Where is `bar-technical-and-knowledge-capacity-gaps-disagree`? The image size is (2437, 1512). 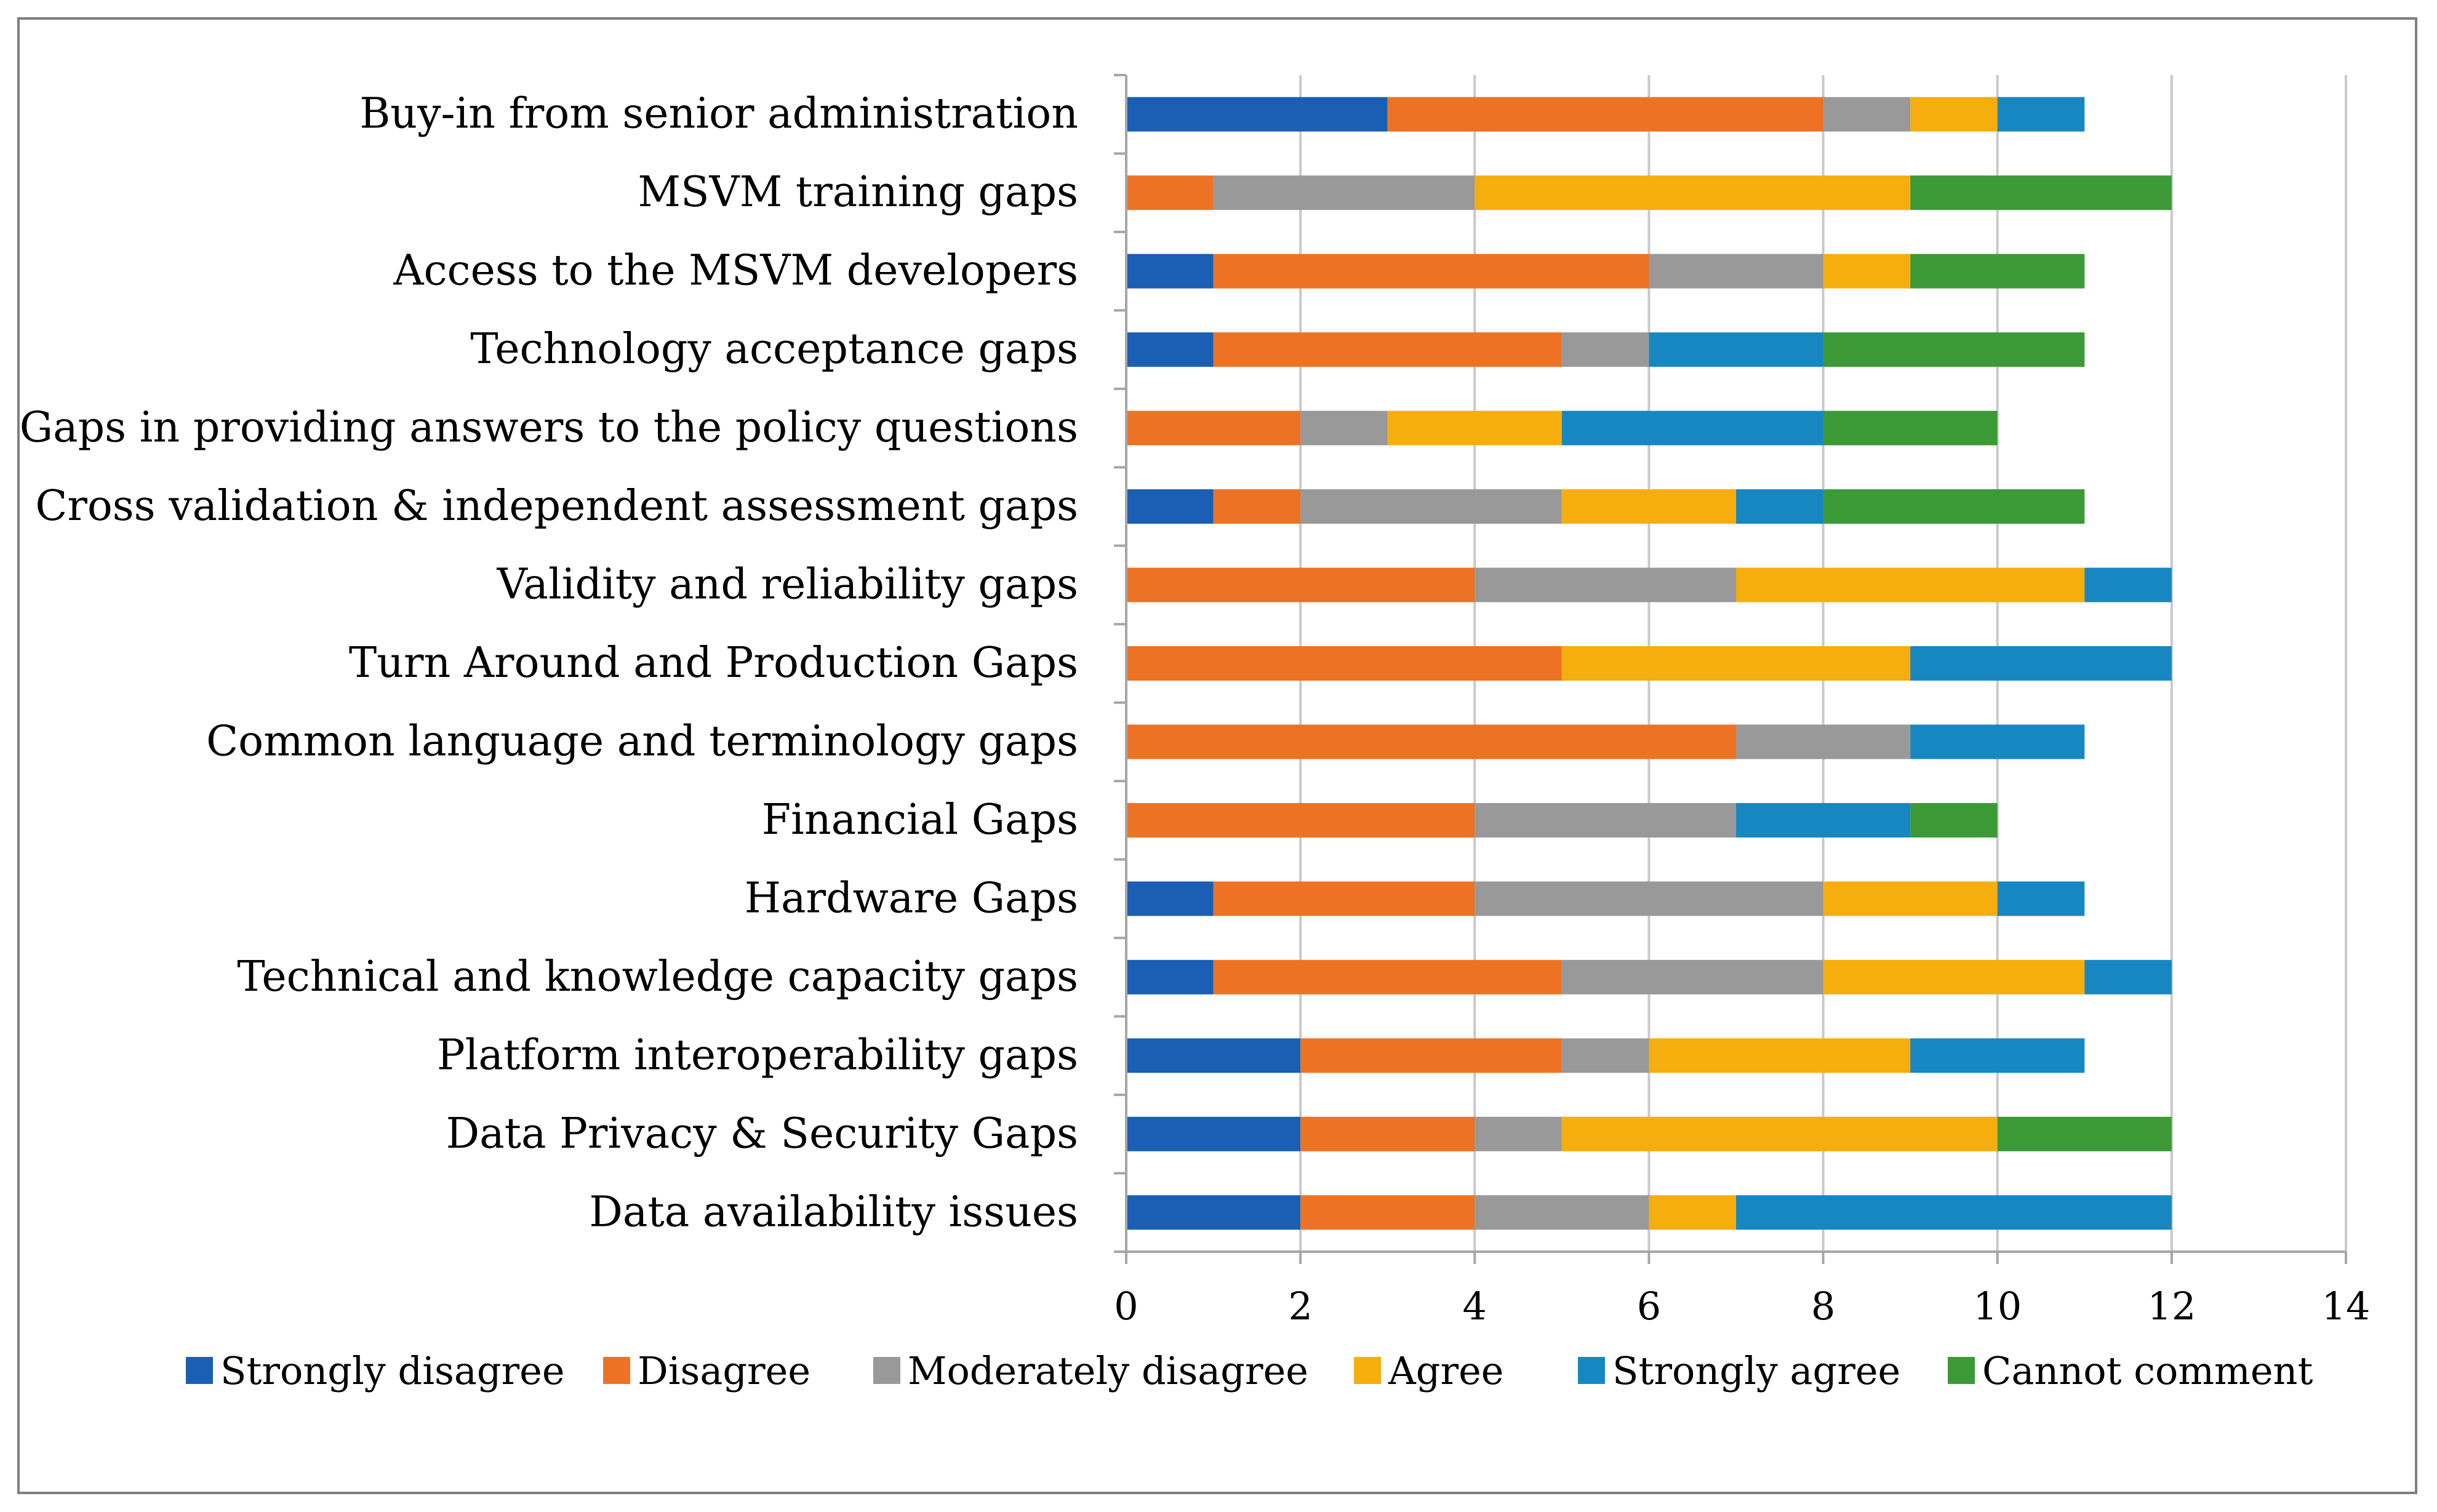
bar-technical-and-knowledge-capacity-gaps-disagree is located at coordinates (1387, 976).